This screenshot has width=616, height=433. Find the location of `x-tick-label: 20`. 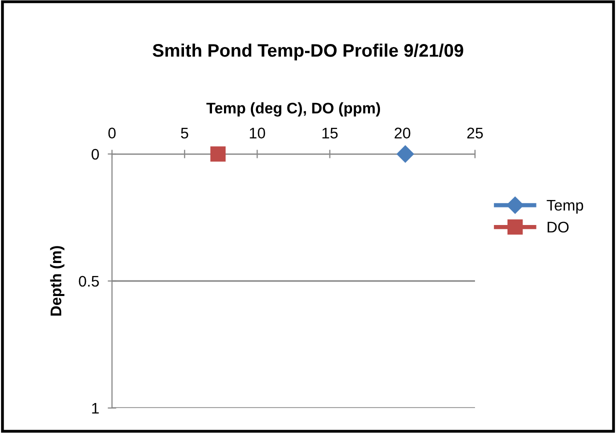

x-tick-label: 20 is located at coordinates (402, 133).